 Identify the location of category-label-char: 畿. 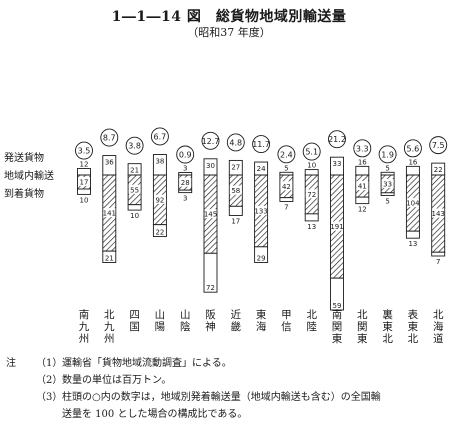
(236, 326).